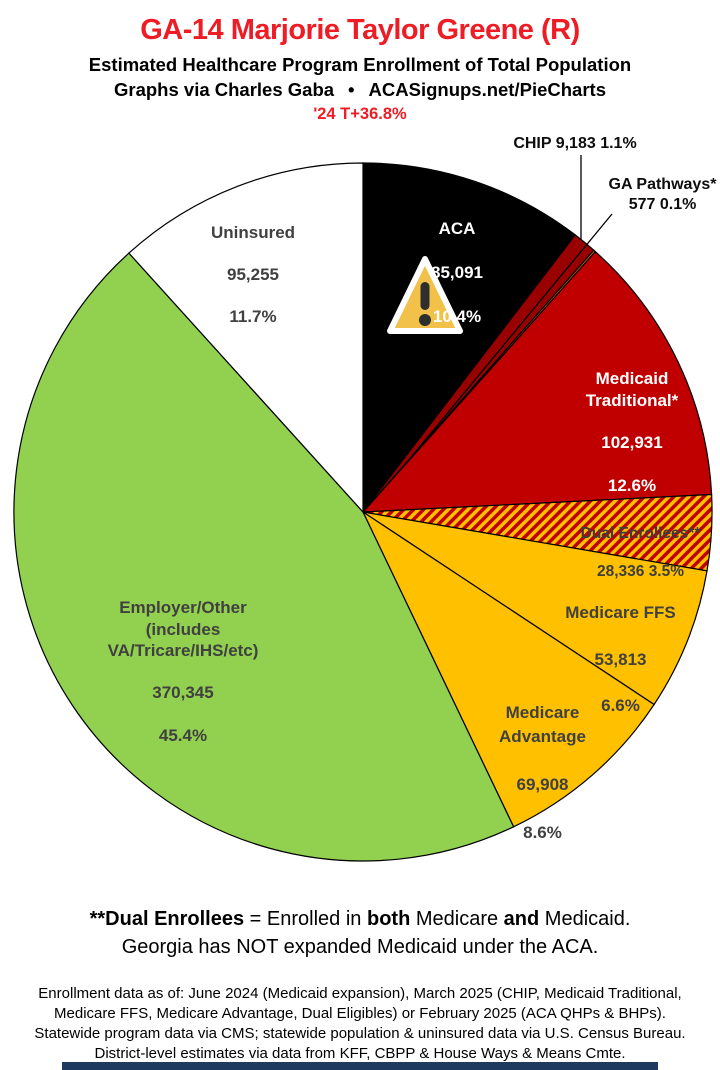  I want to click on slice-pct: 12.6%, so click(632, 485).